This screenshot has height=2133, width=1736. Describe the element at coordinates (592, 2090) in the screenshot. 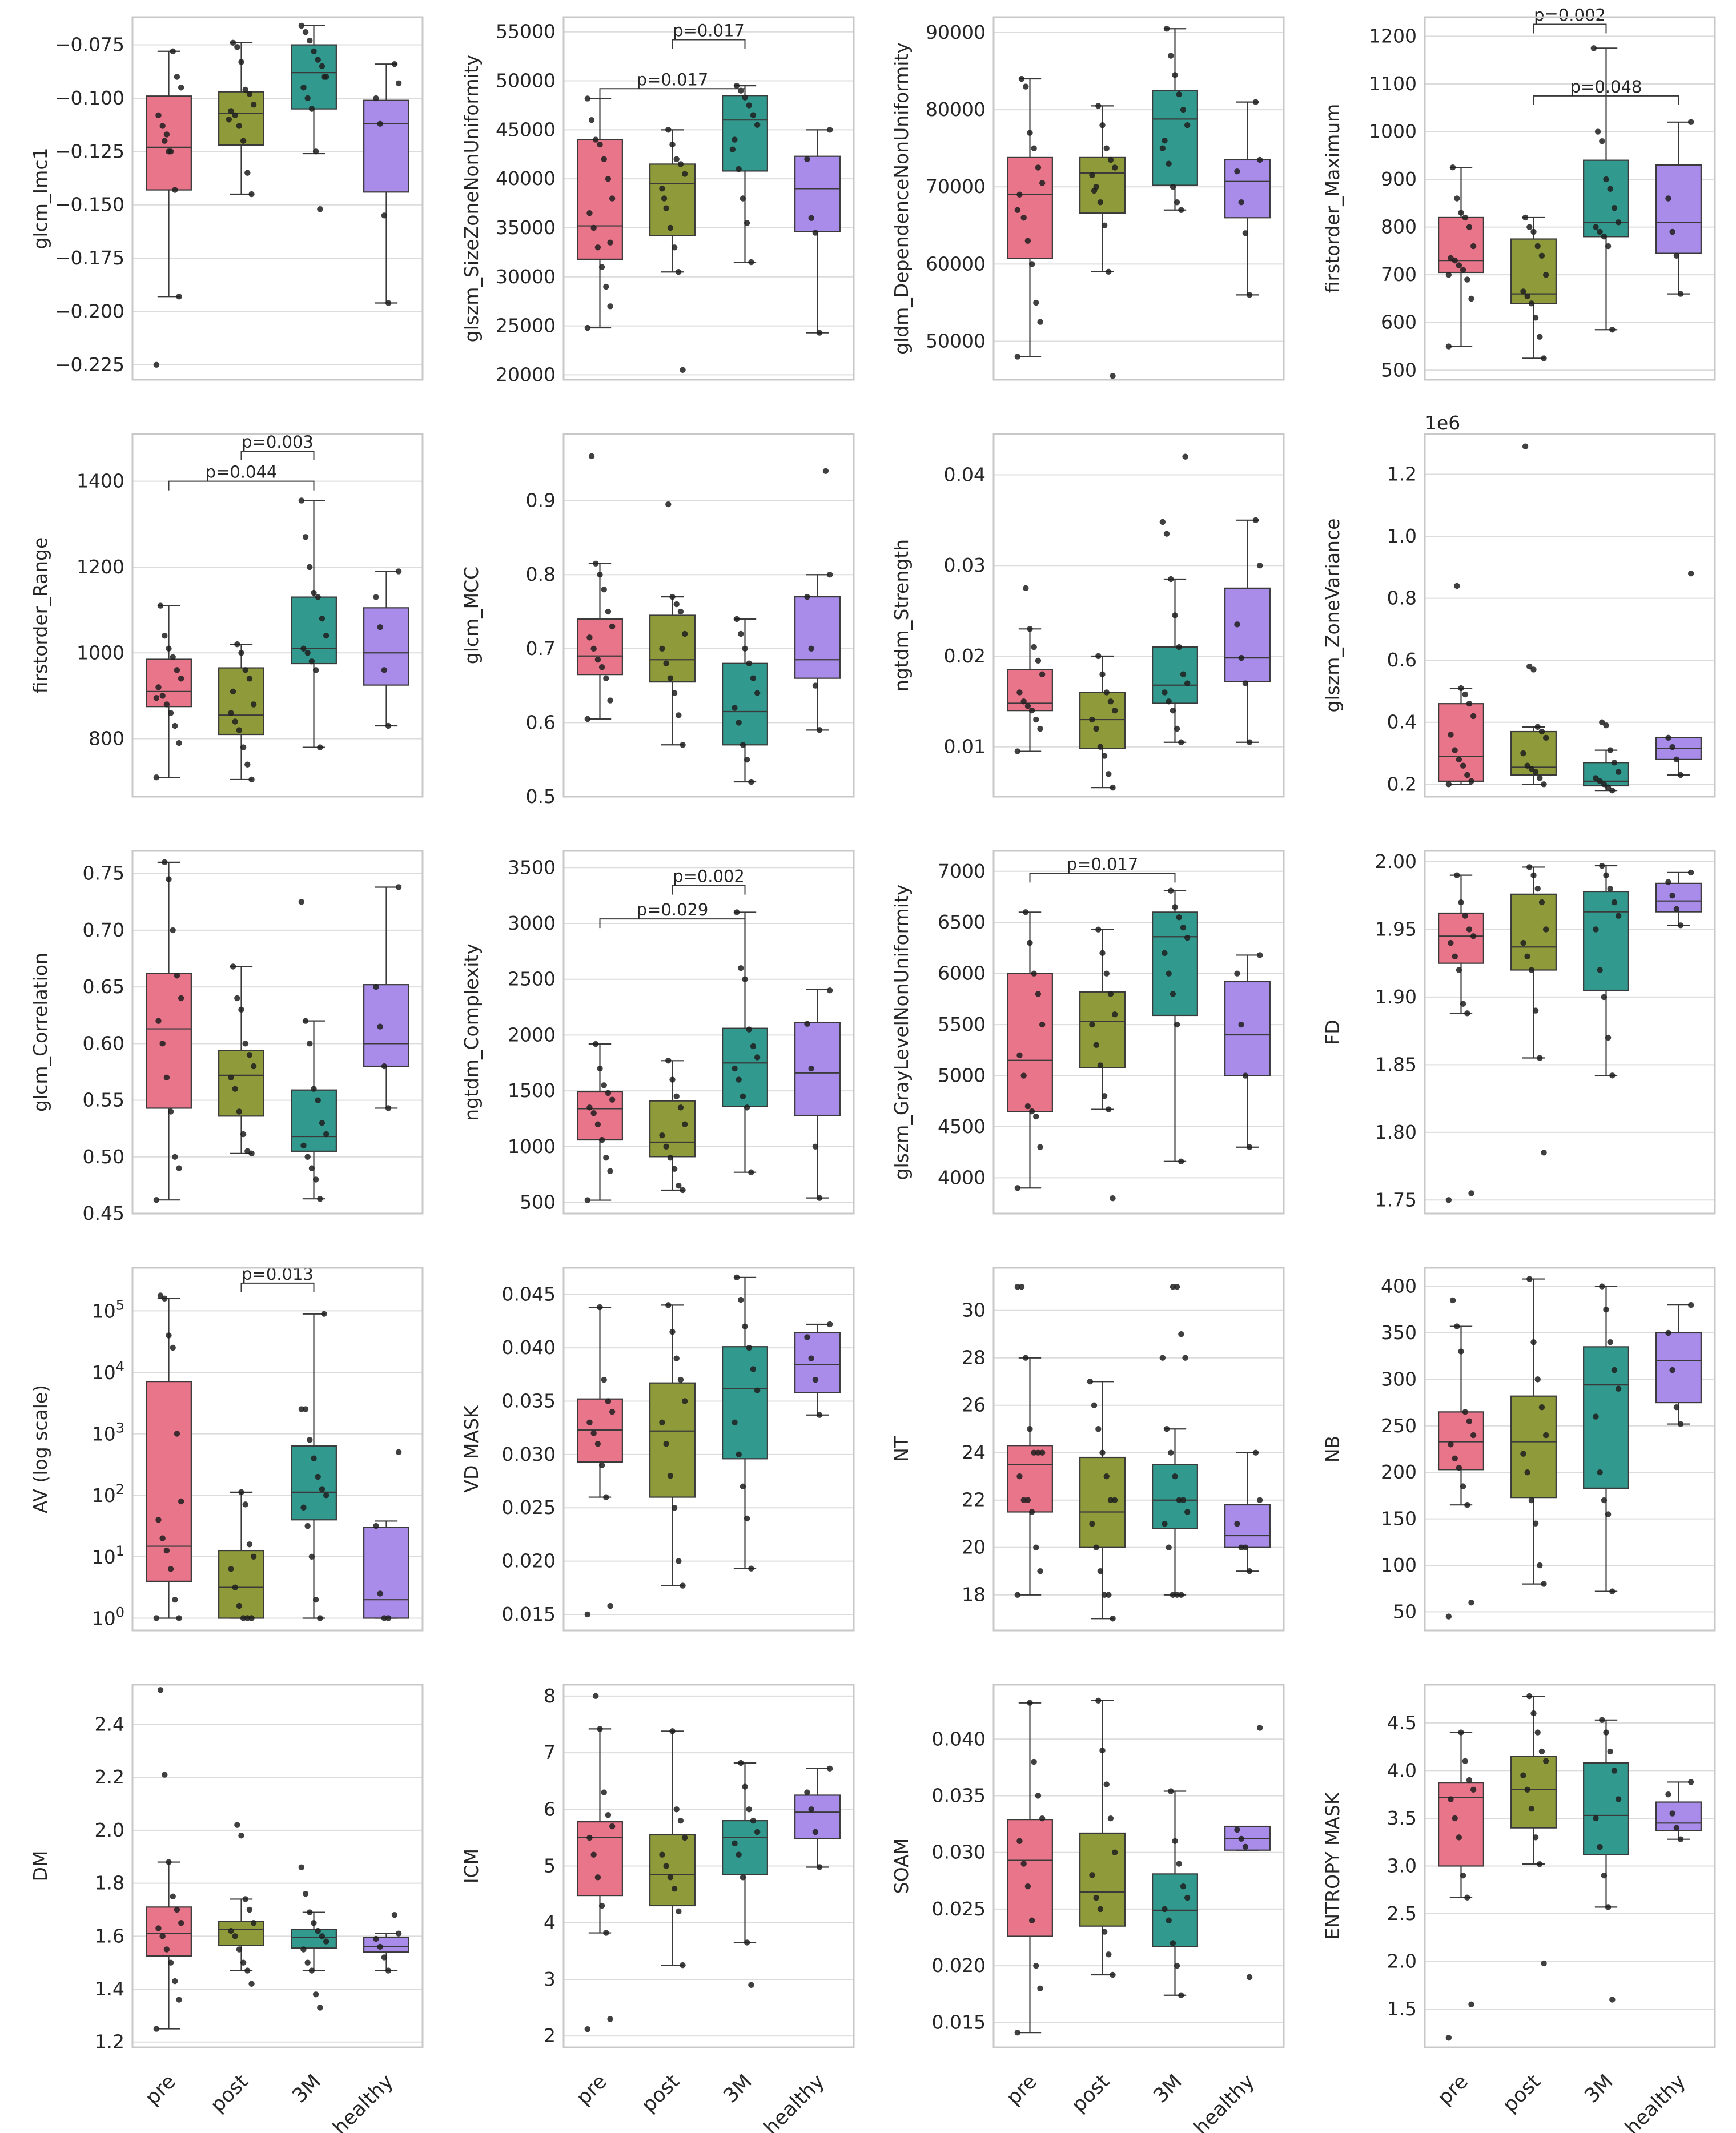

I see `x-category-label: pre` at that location.